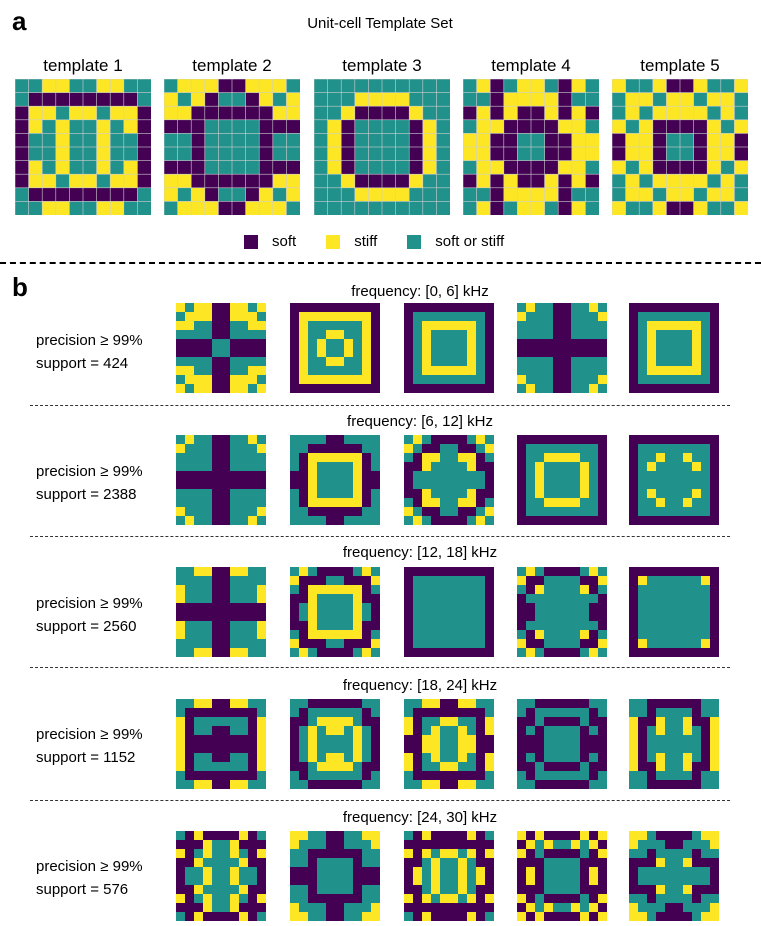 Image resolution: width=761 pixels, height=926 pixels. I want to click on legend-swatch-stiff, so click(333, 242).